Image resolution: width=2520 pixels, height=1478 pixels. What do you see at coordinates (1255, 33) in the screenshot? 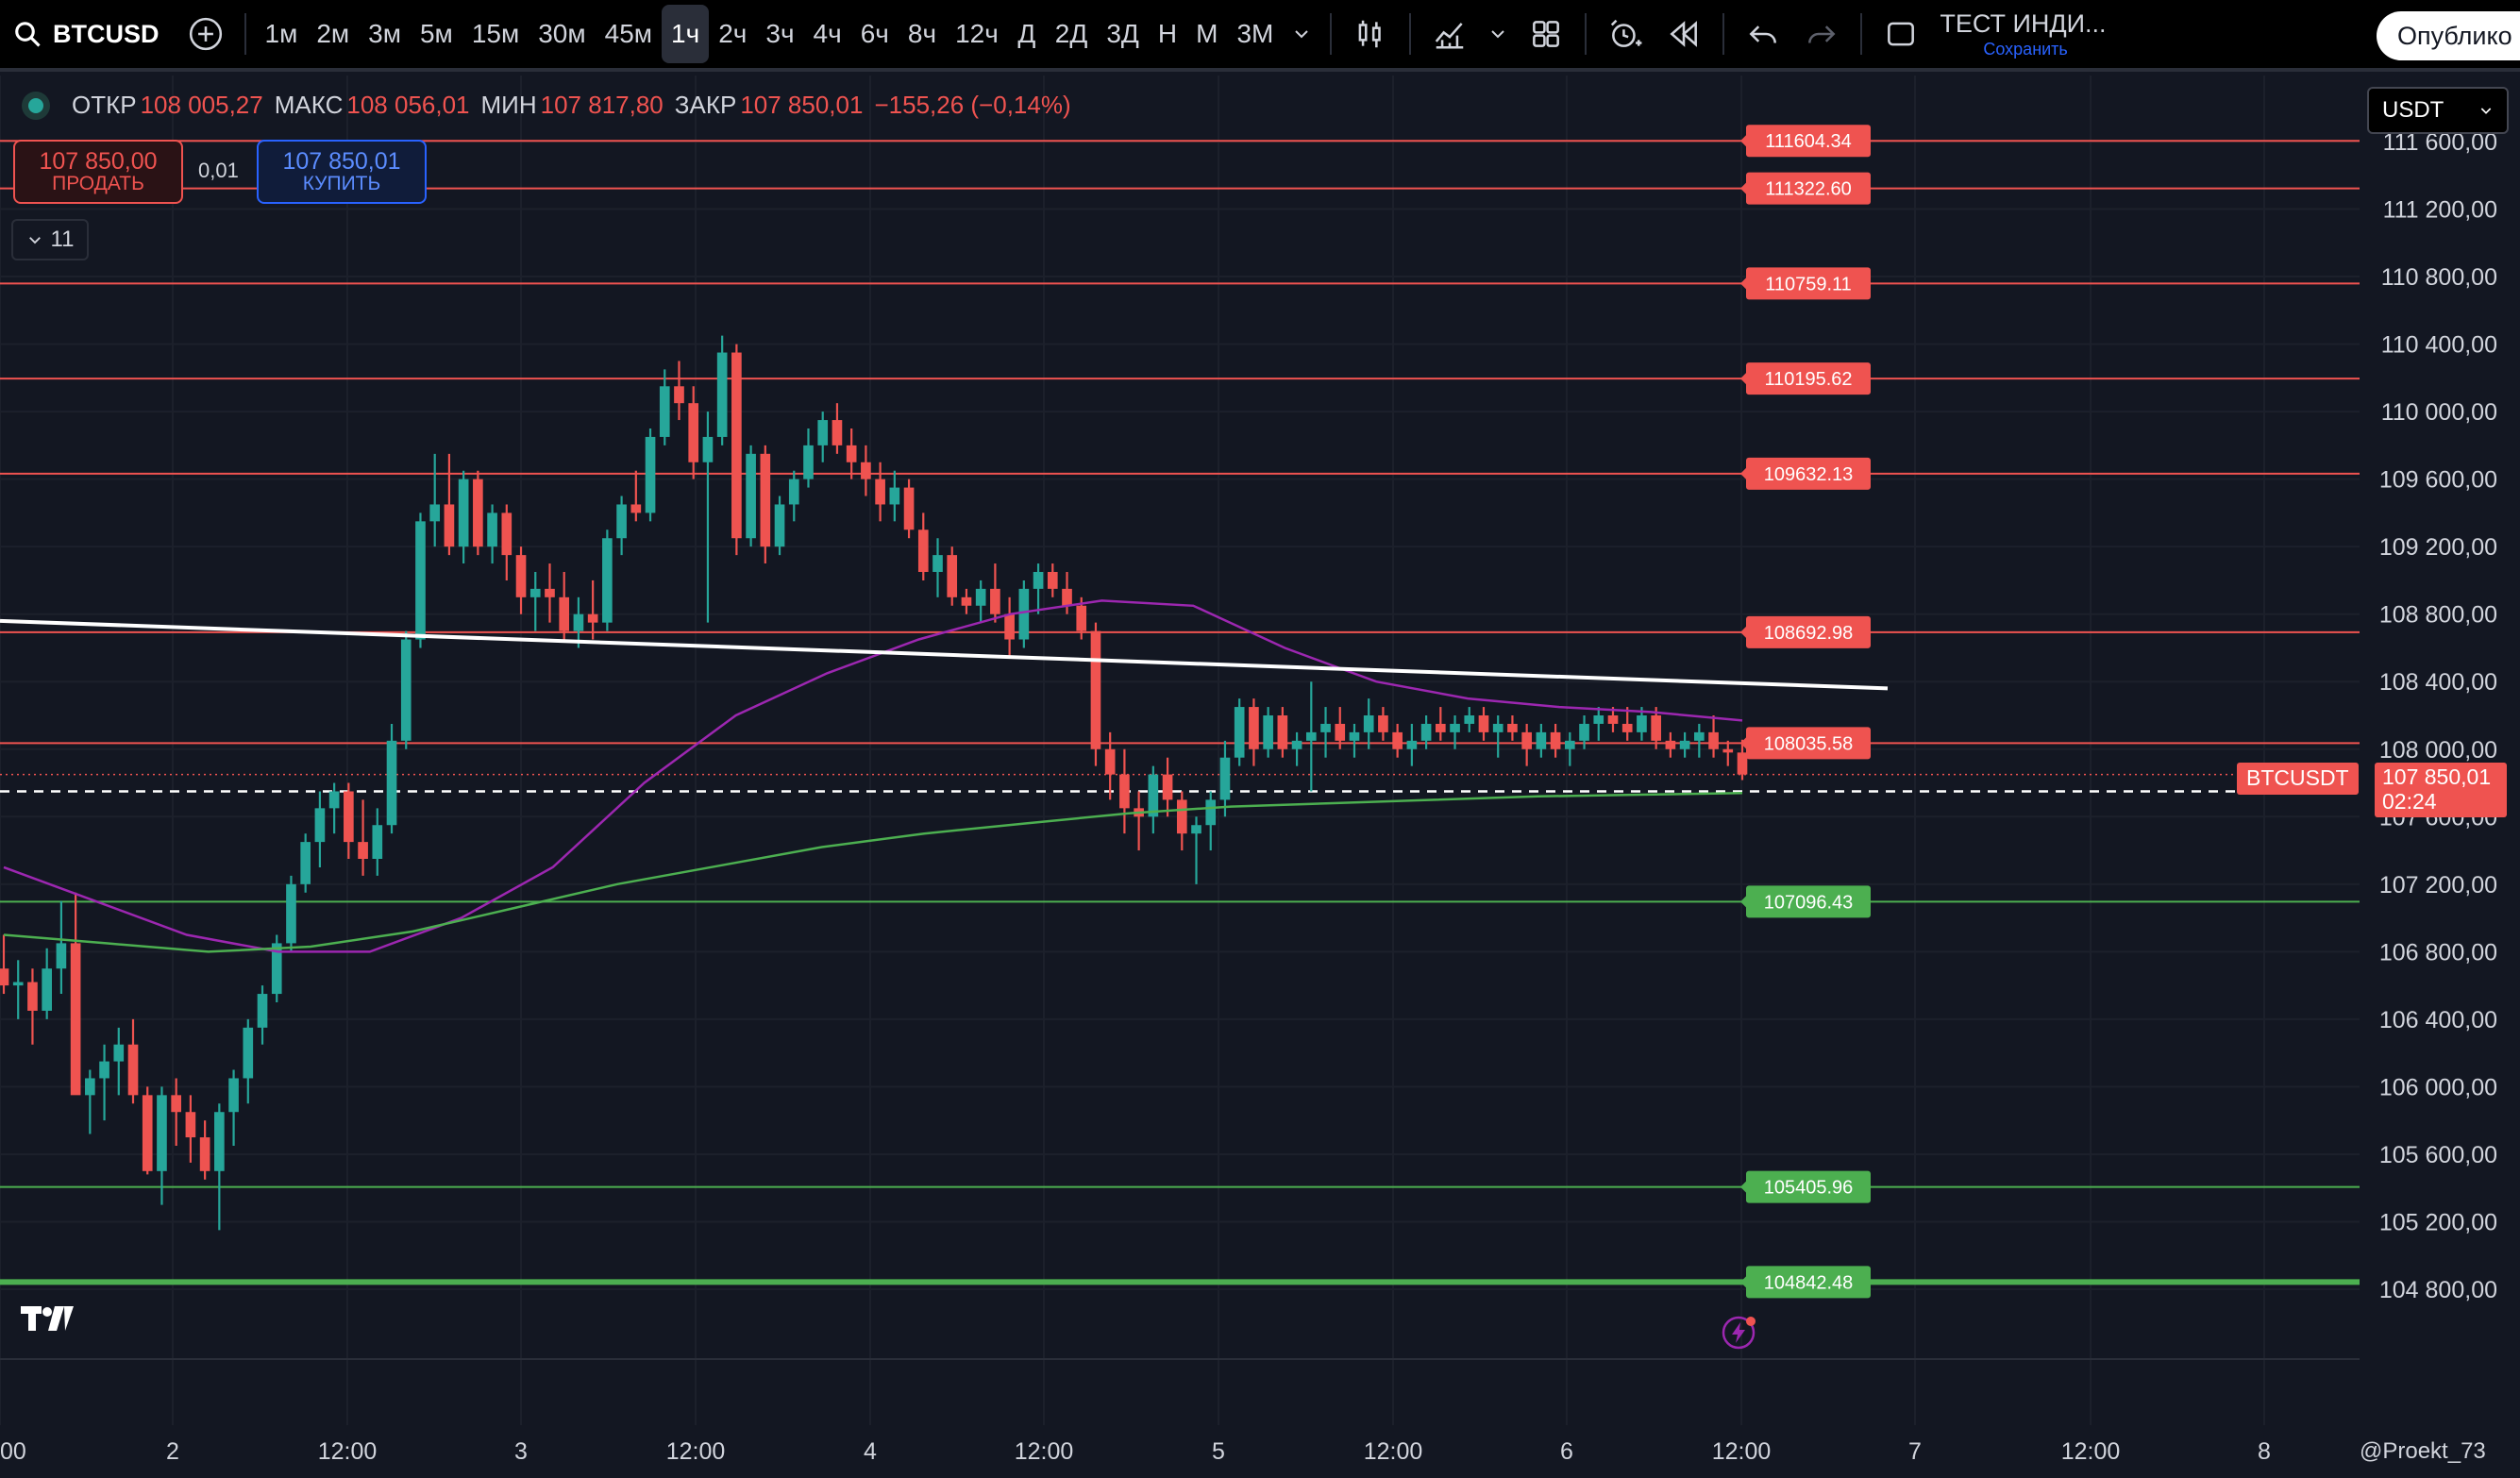
I see `interval-button: 3М` at bounding box center [1255, 33].